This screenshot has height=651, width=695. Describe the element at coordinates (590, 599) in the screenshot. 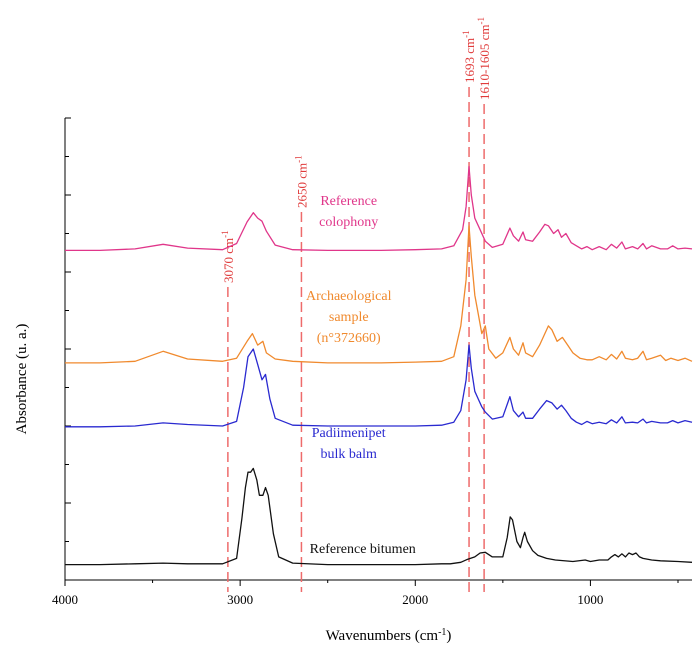

I see `x-tick-label: 1000` at that location.